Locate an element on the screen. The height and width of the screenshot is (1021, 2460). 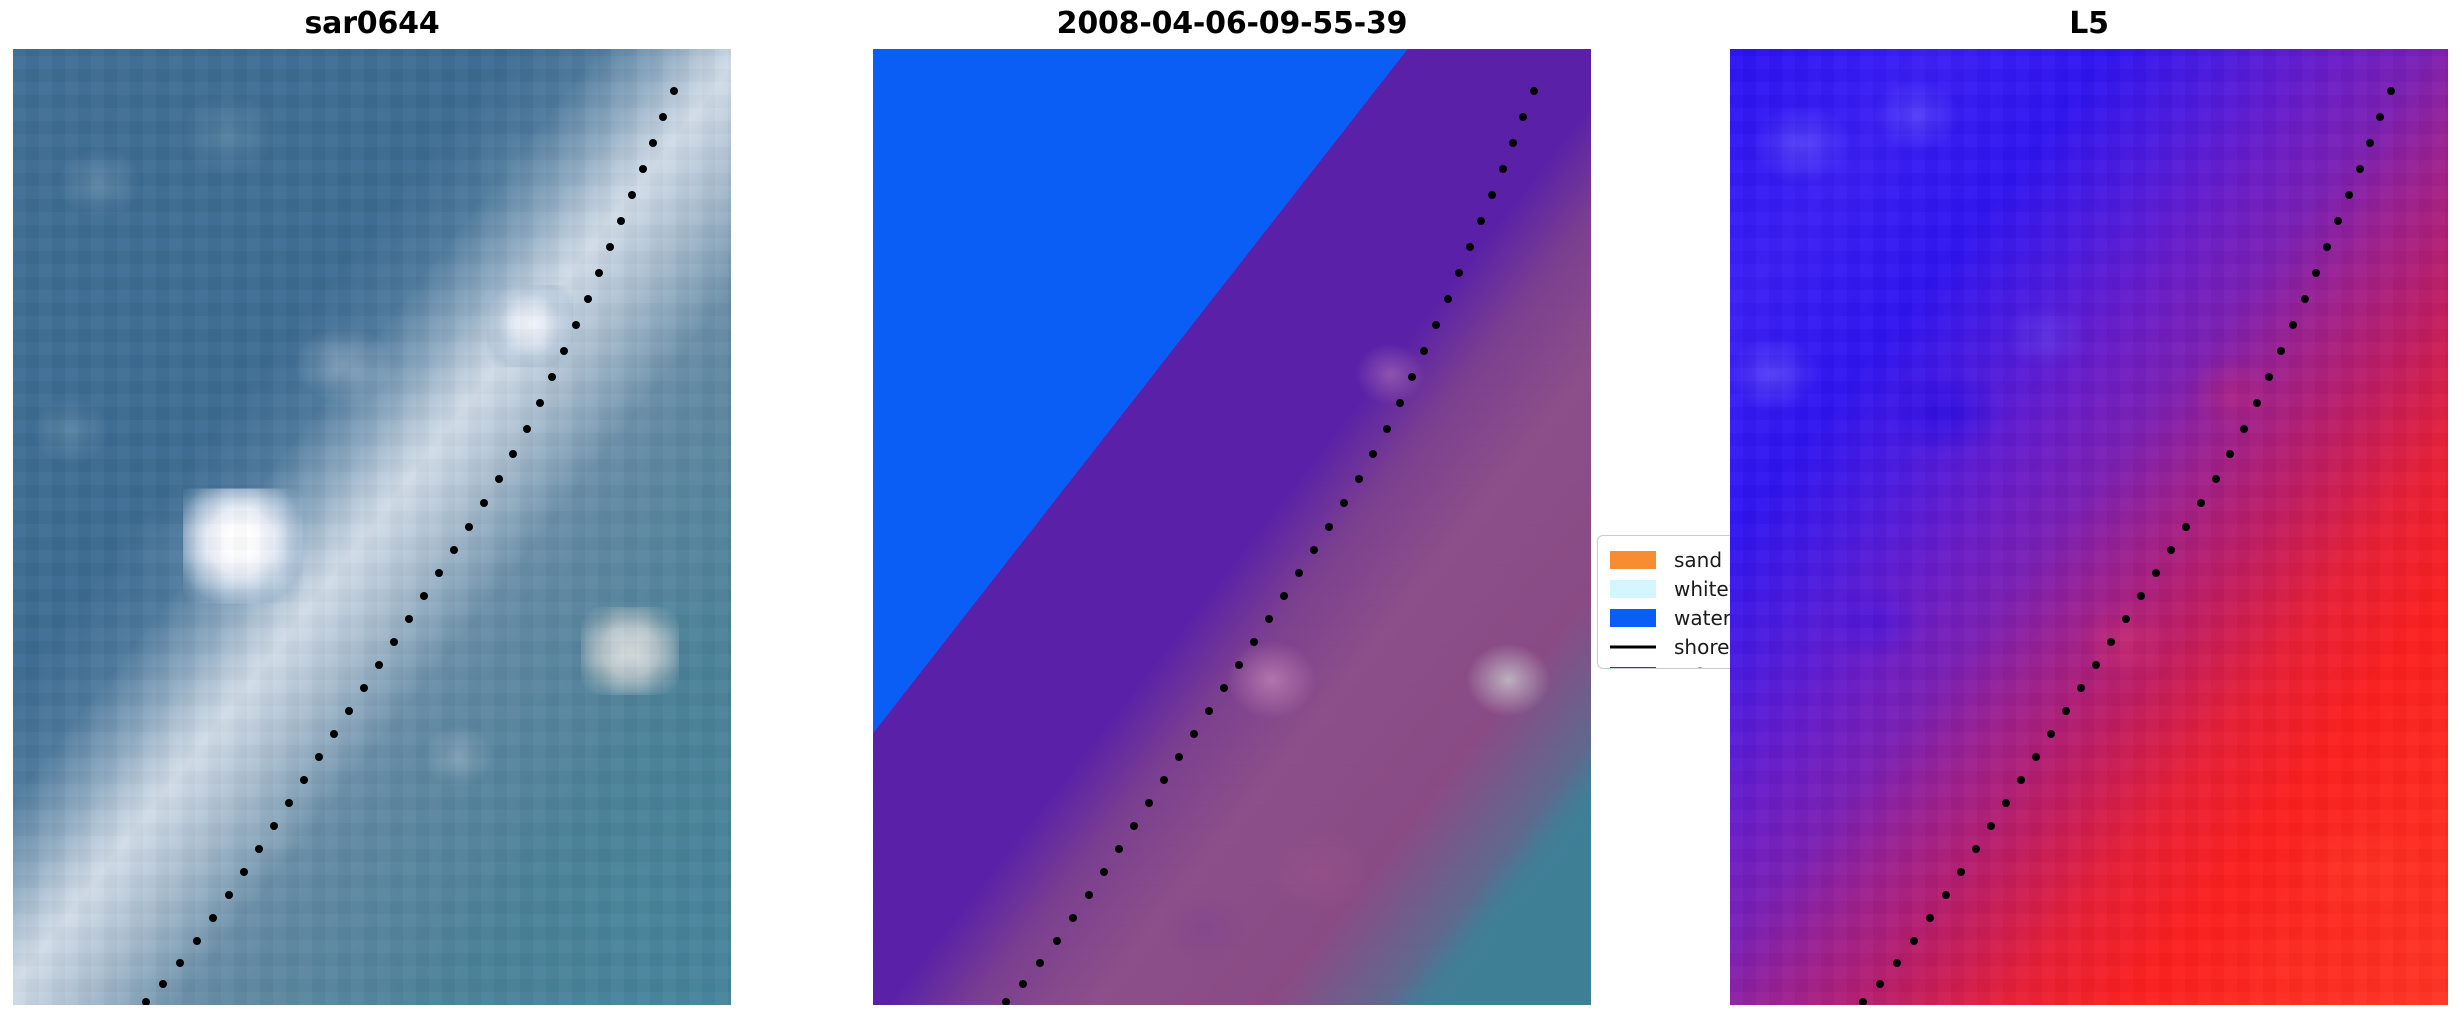
whitewater-color-swatch is located at coordinates (1633, 588).